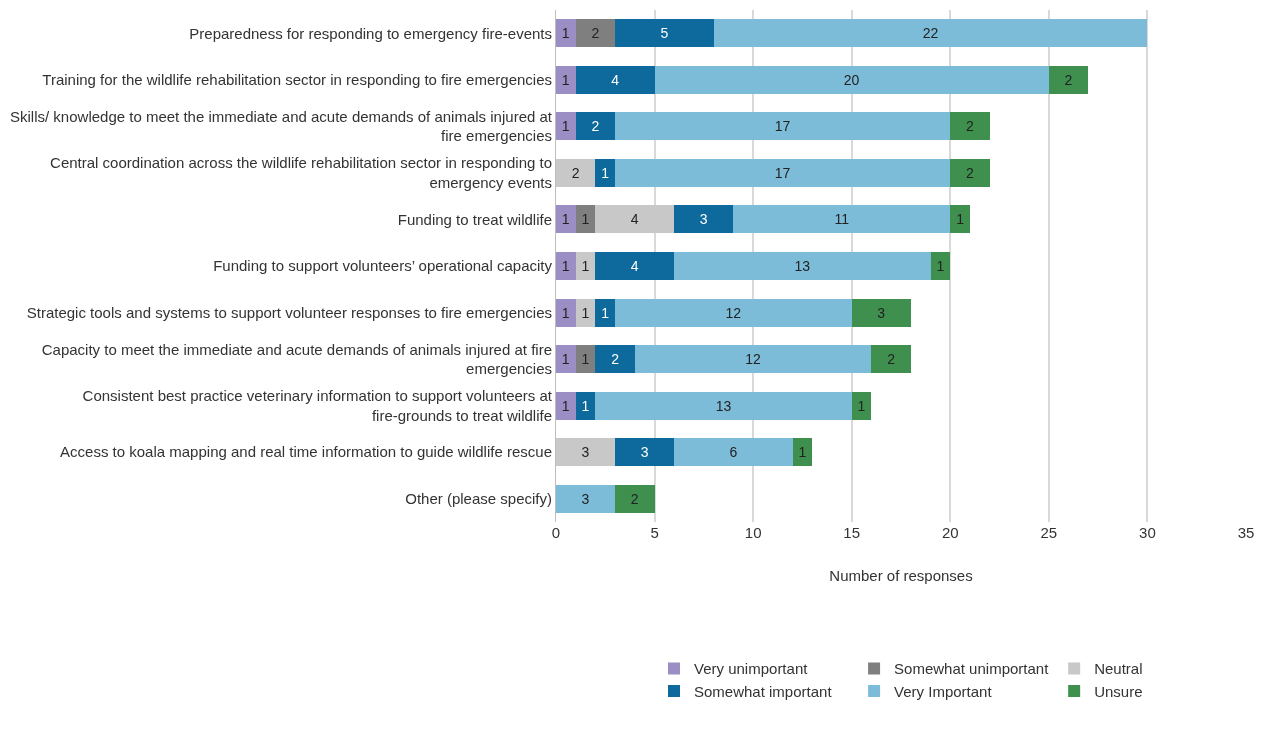 The width and height of the screenshot is (1266, 740). Describe the element at coordinates (556, 532) in the screenshot. I see `x-tick-label: 0` at that location.